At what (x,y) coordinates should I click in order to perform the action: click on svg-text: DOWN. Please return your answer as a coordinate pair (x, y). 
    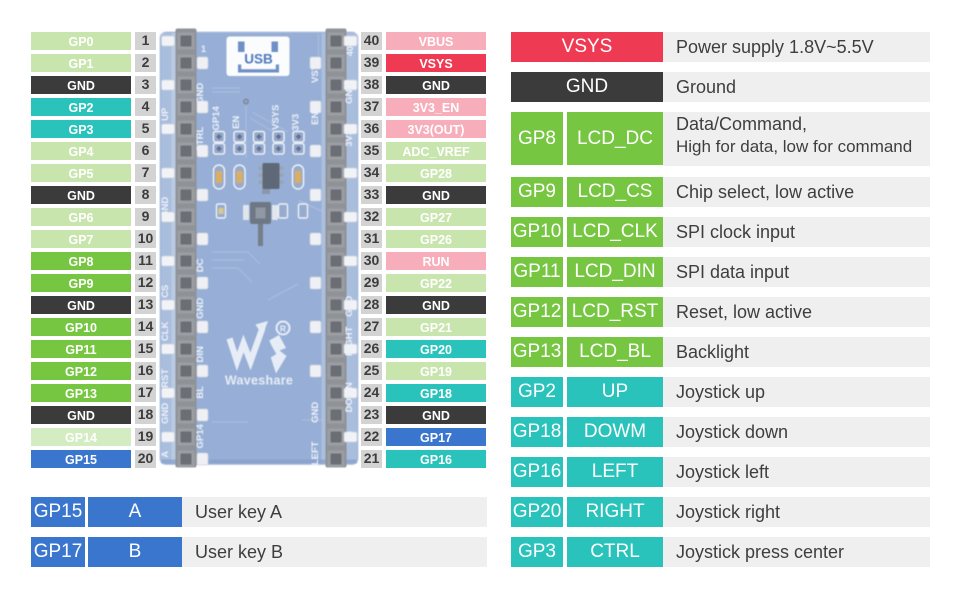
    Looking at the image, I should click on (349, 397).